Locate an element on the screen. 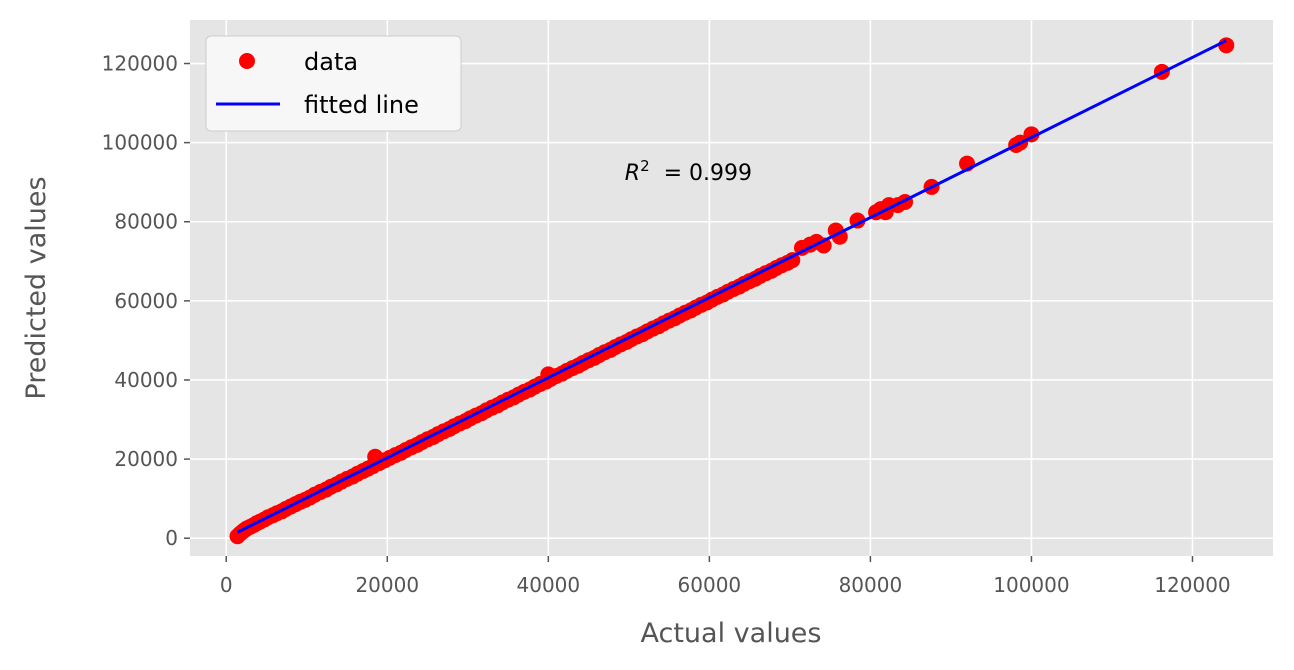 The image size is (1294, 670). x-tick-label: 120000 is located at coordinates (1192, 585).